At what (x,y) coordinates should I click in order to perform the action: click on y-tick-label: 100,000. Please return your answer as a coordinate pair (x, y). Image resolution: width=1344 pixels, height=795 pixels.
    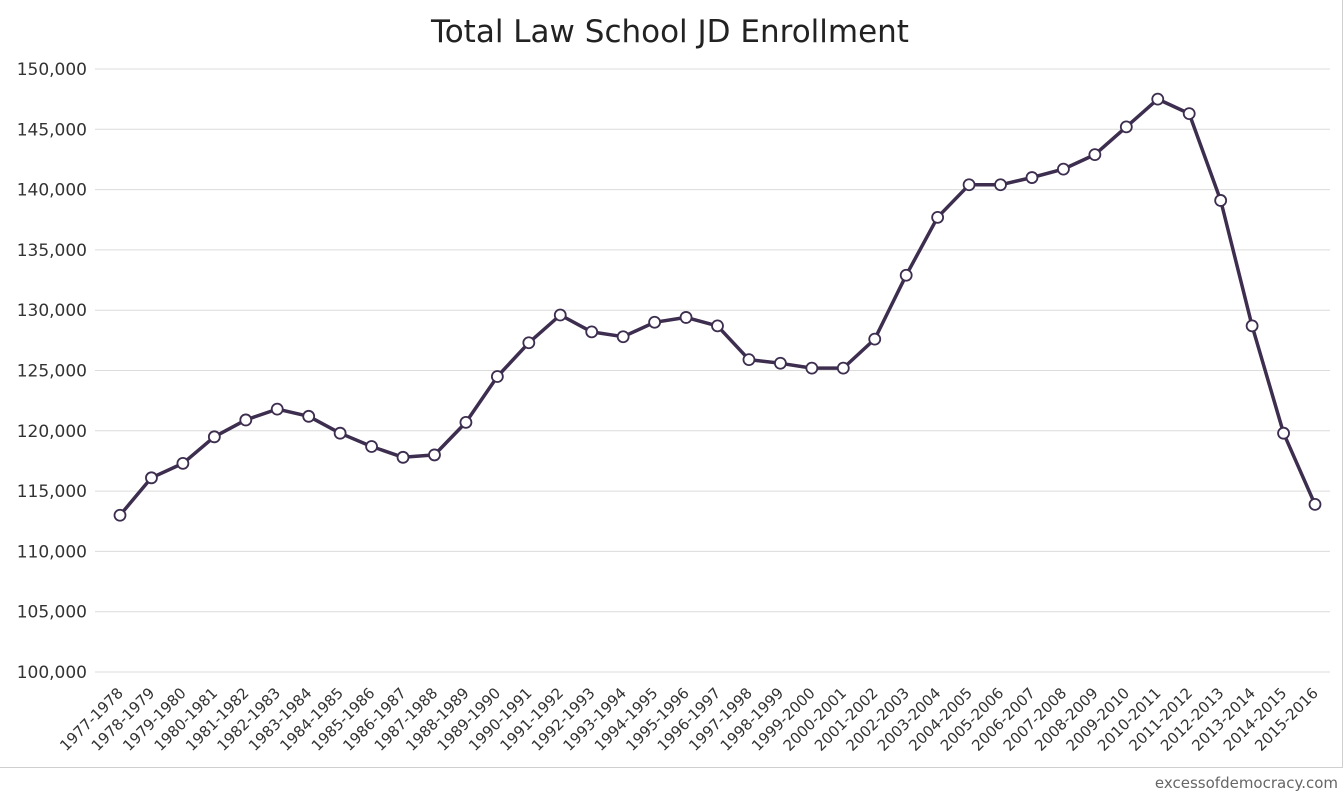
    Looking at the image, I should click on (52, 673).